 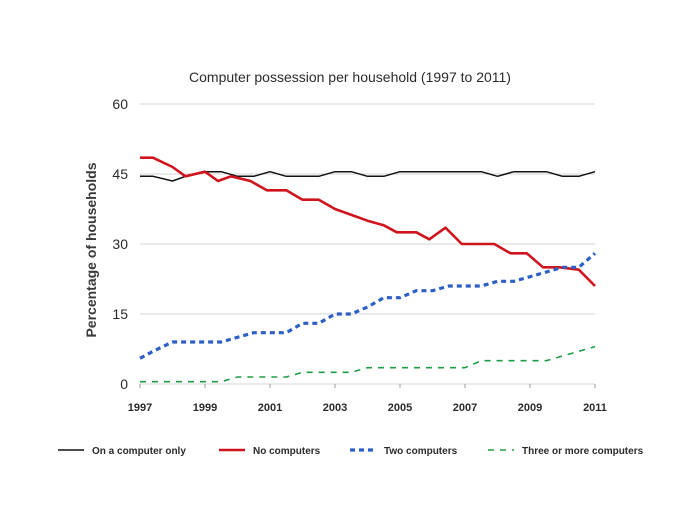 What do you see at coordinates (205, 408) in the screenshot?
I see `x-tick-label: 1999` at bounding box center [205, 408].